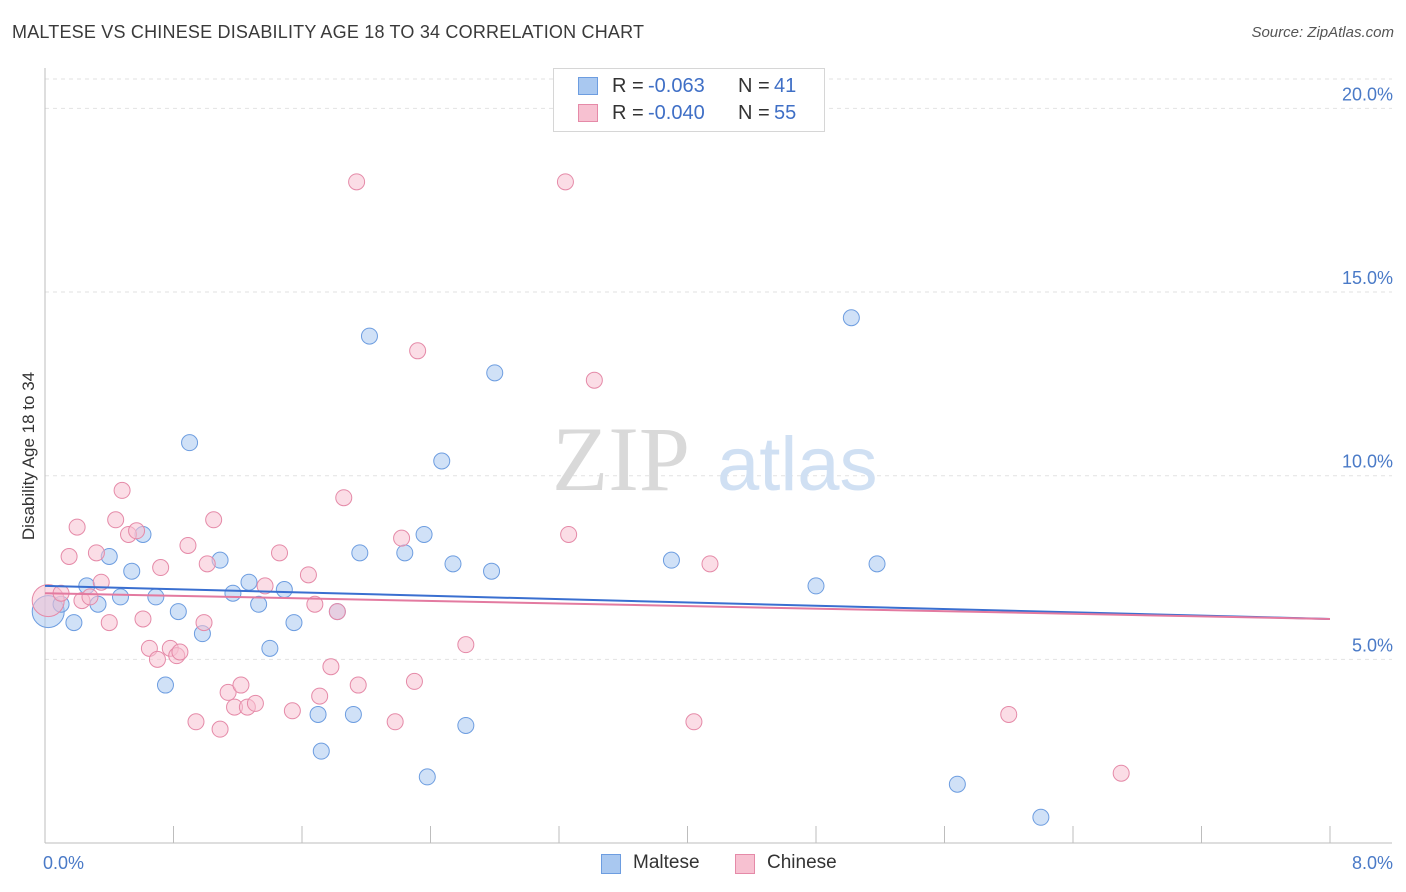 The width and height of the screenshot is (1406, 892). What do you see at coordinates (1367, 278) in the screenshot?
I see `y-tick-label: 15.0%` at bounding box center [1367, 278].